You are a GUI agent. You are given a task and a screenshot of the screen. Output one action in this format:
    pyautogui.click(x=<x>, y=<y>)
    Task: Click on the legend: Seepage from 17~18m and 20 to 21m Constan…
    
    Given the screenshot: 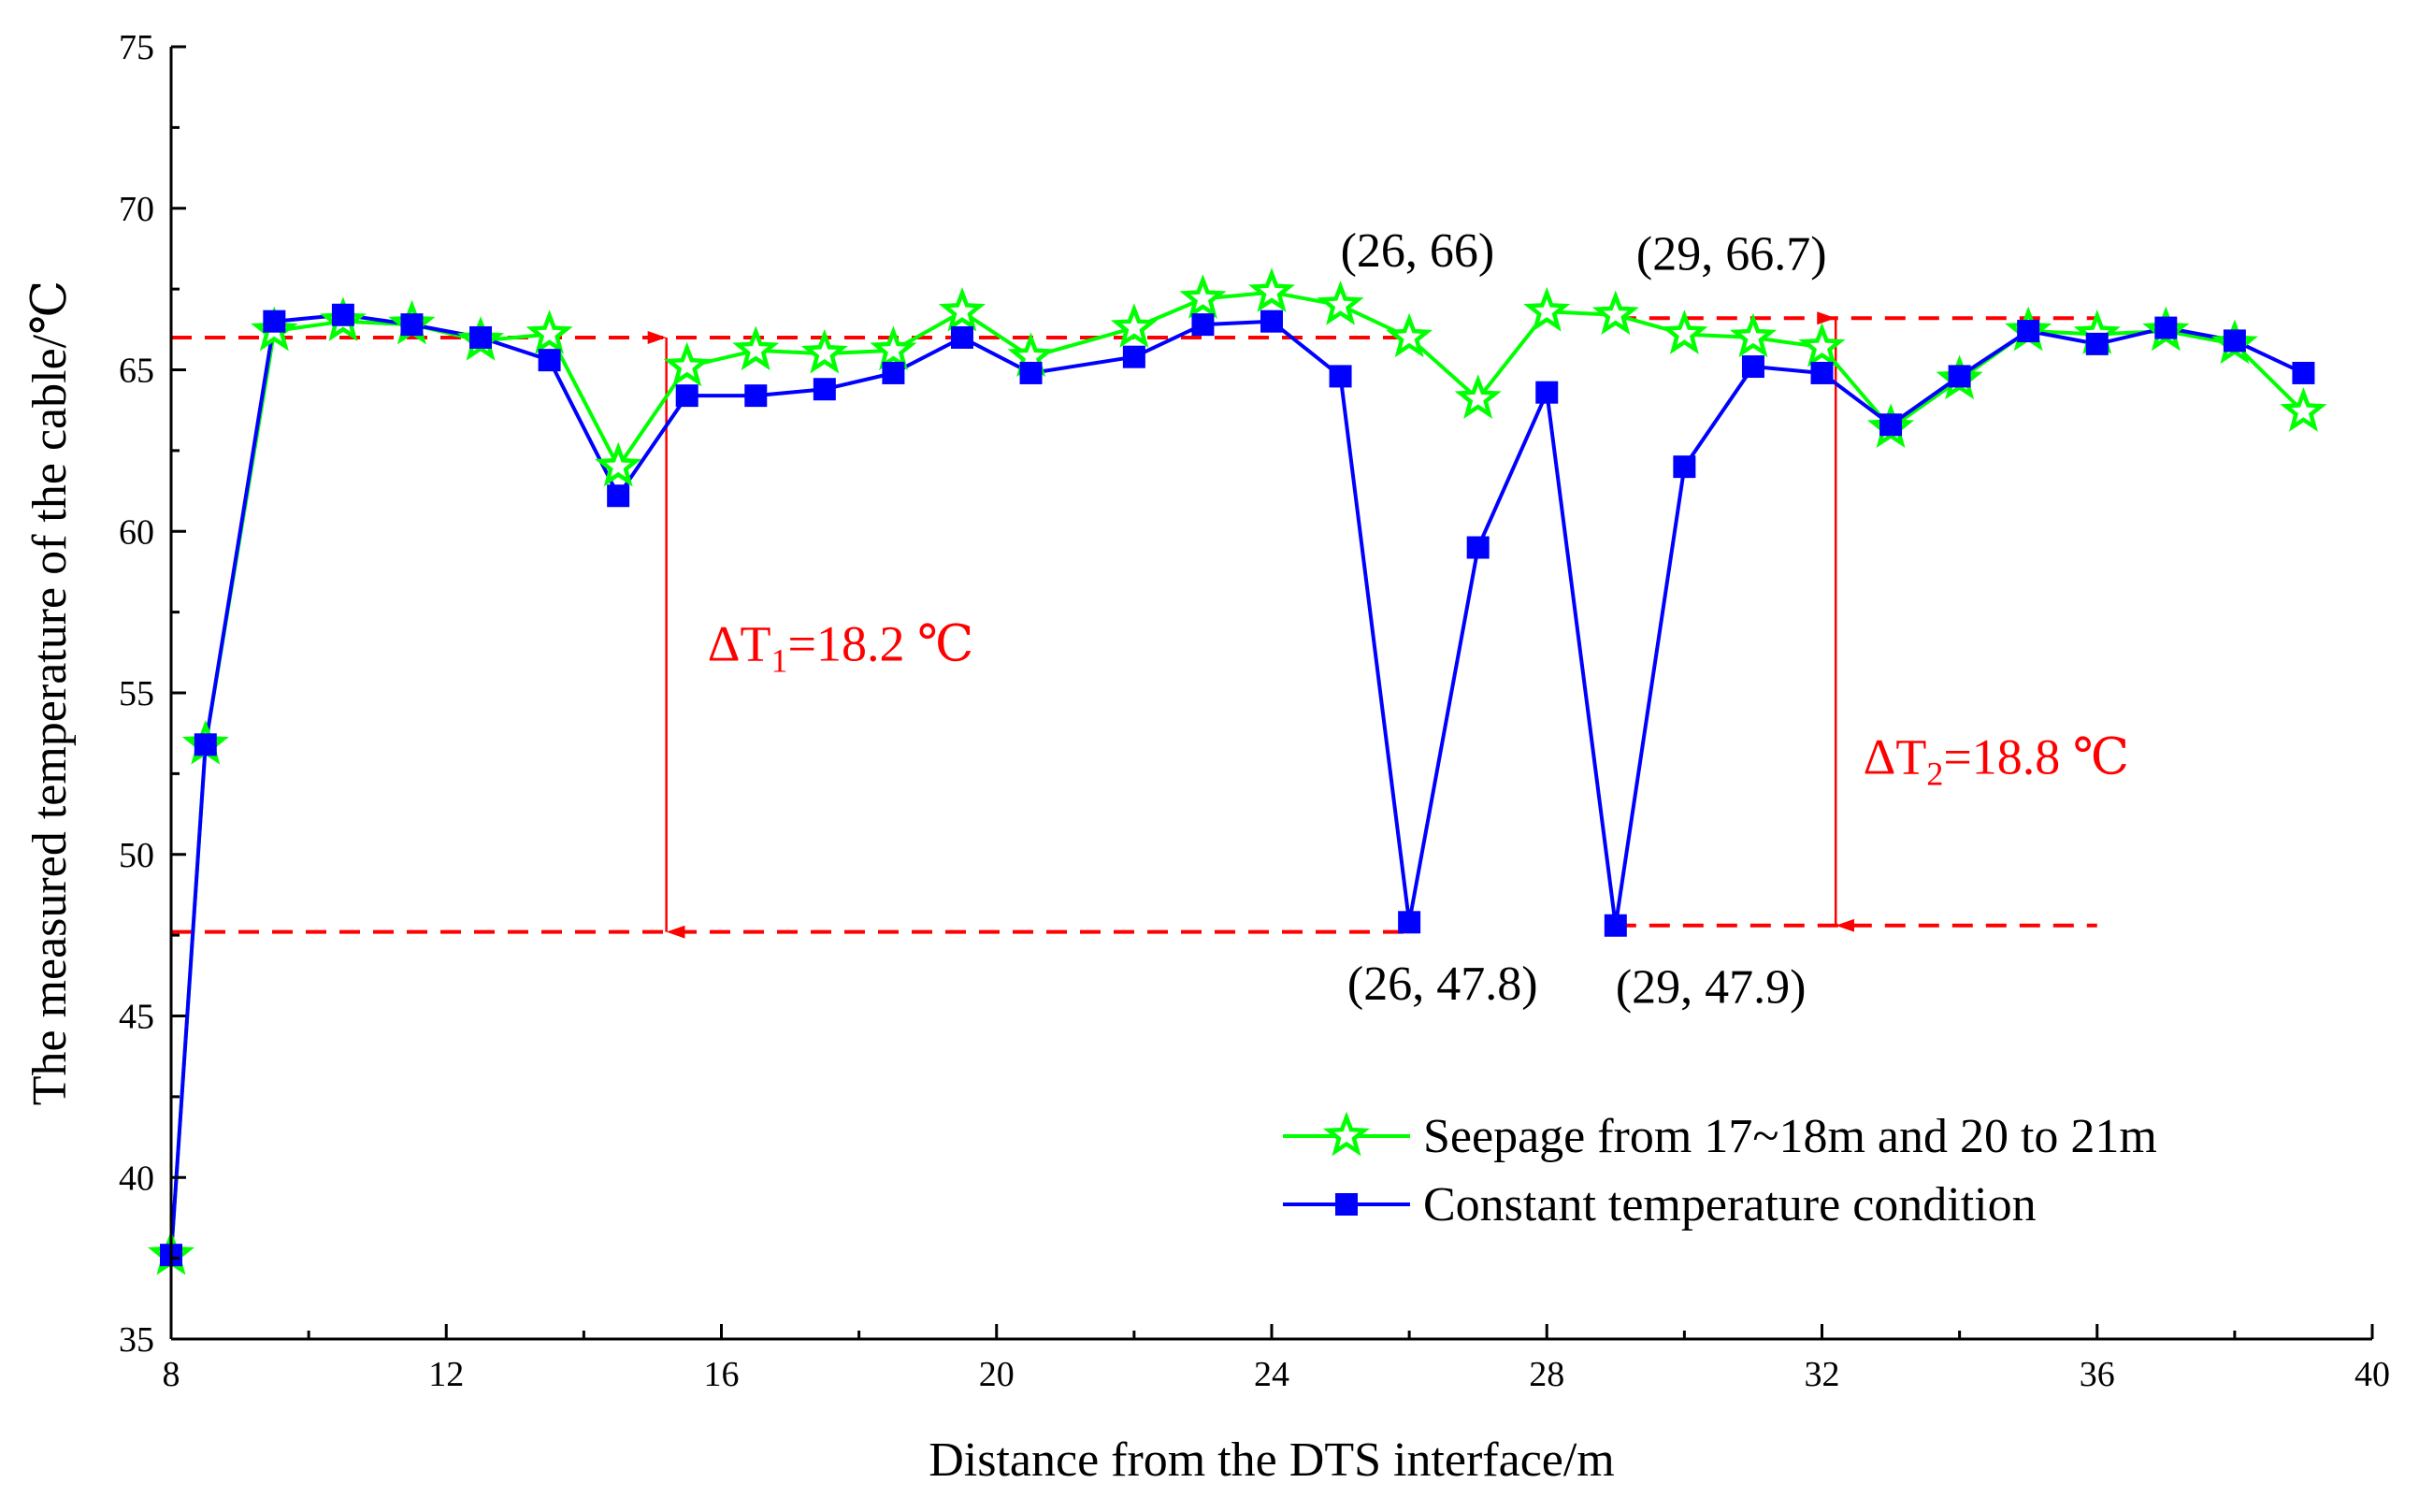 What is the action you would take?
    pyautogui.click(x=1720, y=1170)
    